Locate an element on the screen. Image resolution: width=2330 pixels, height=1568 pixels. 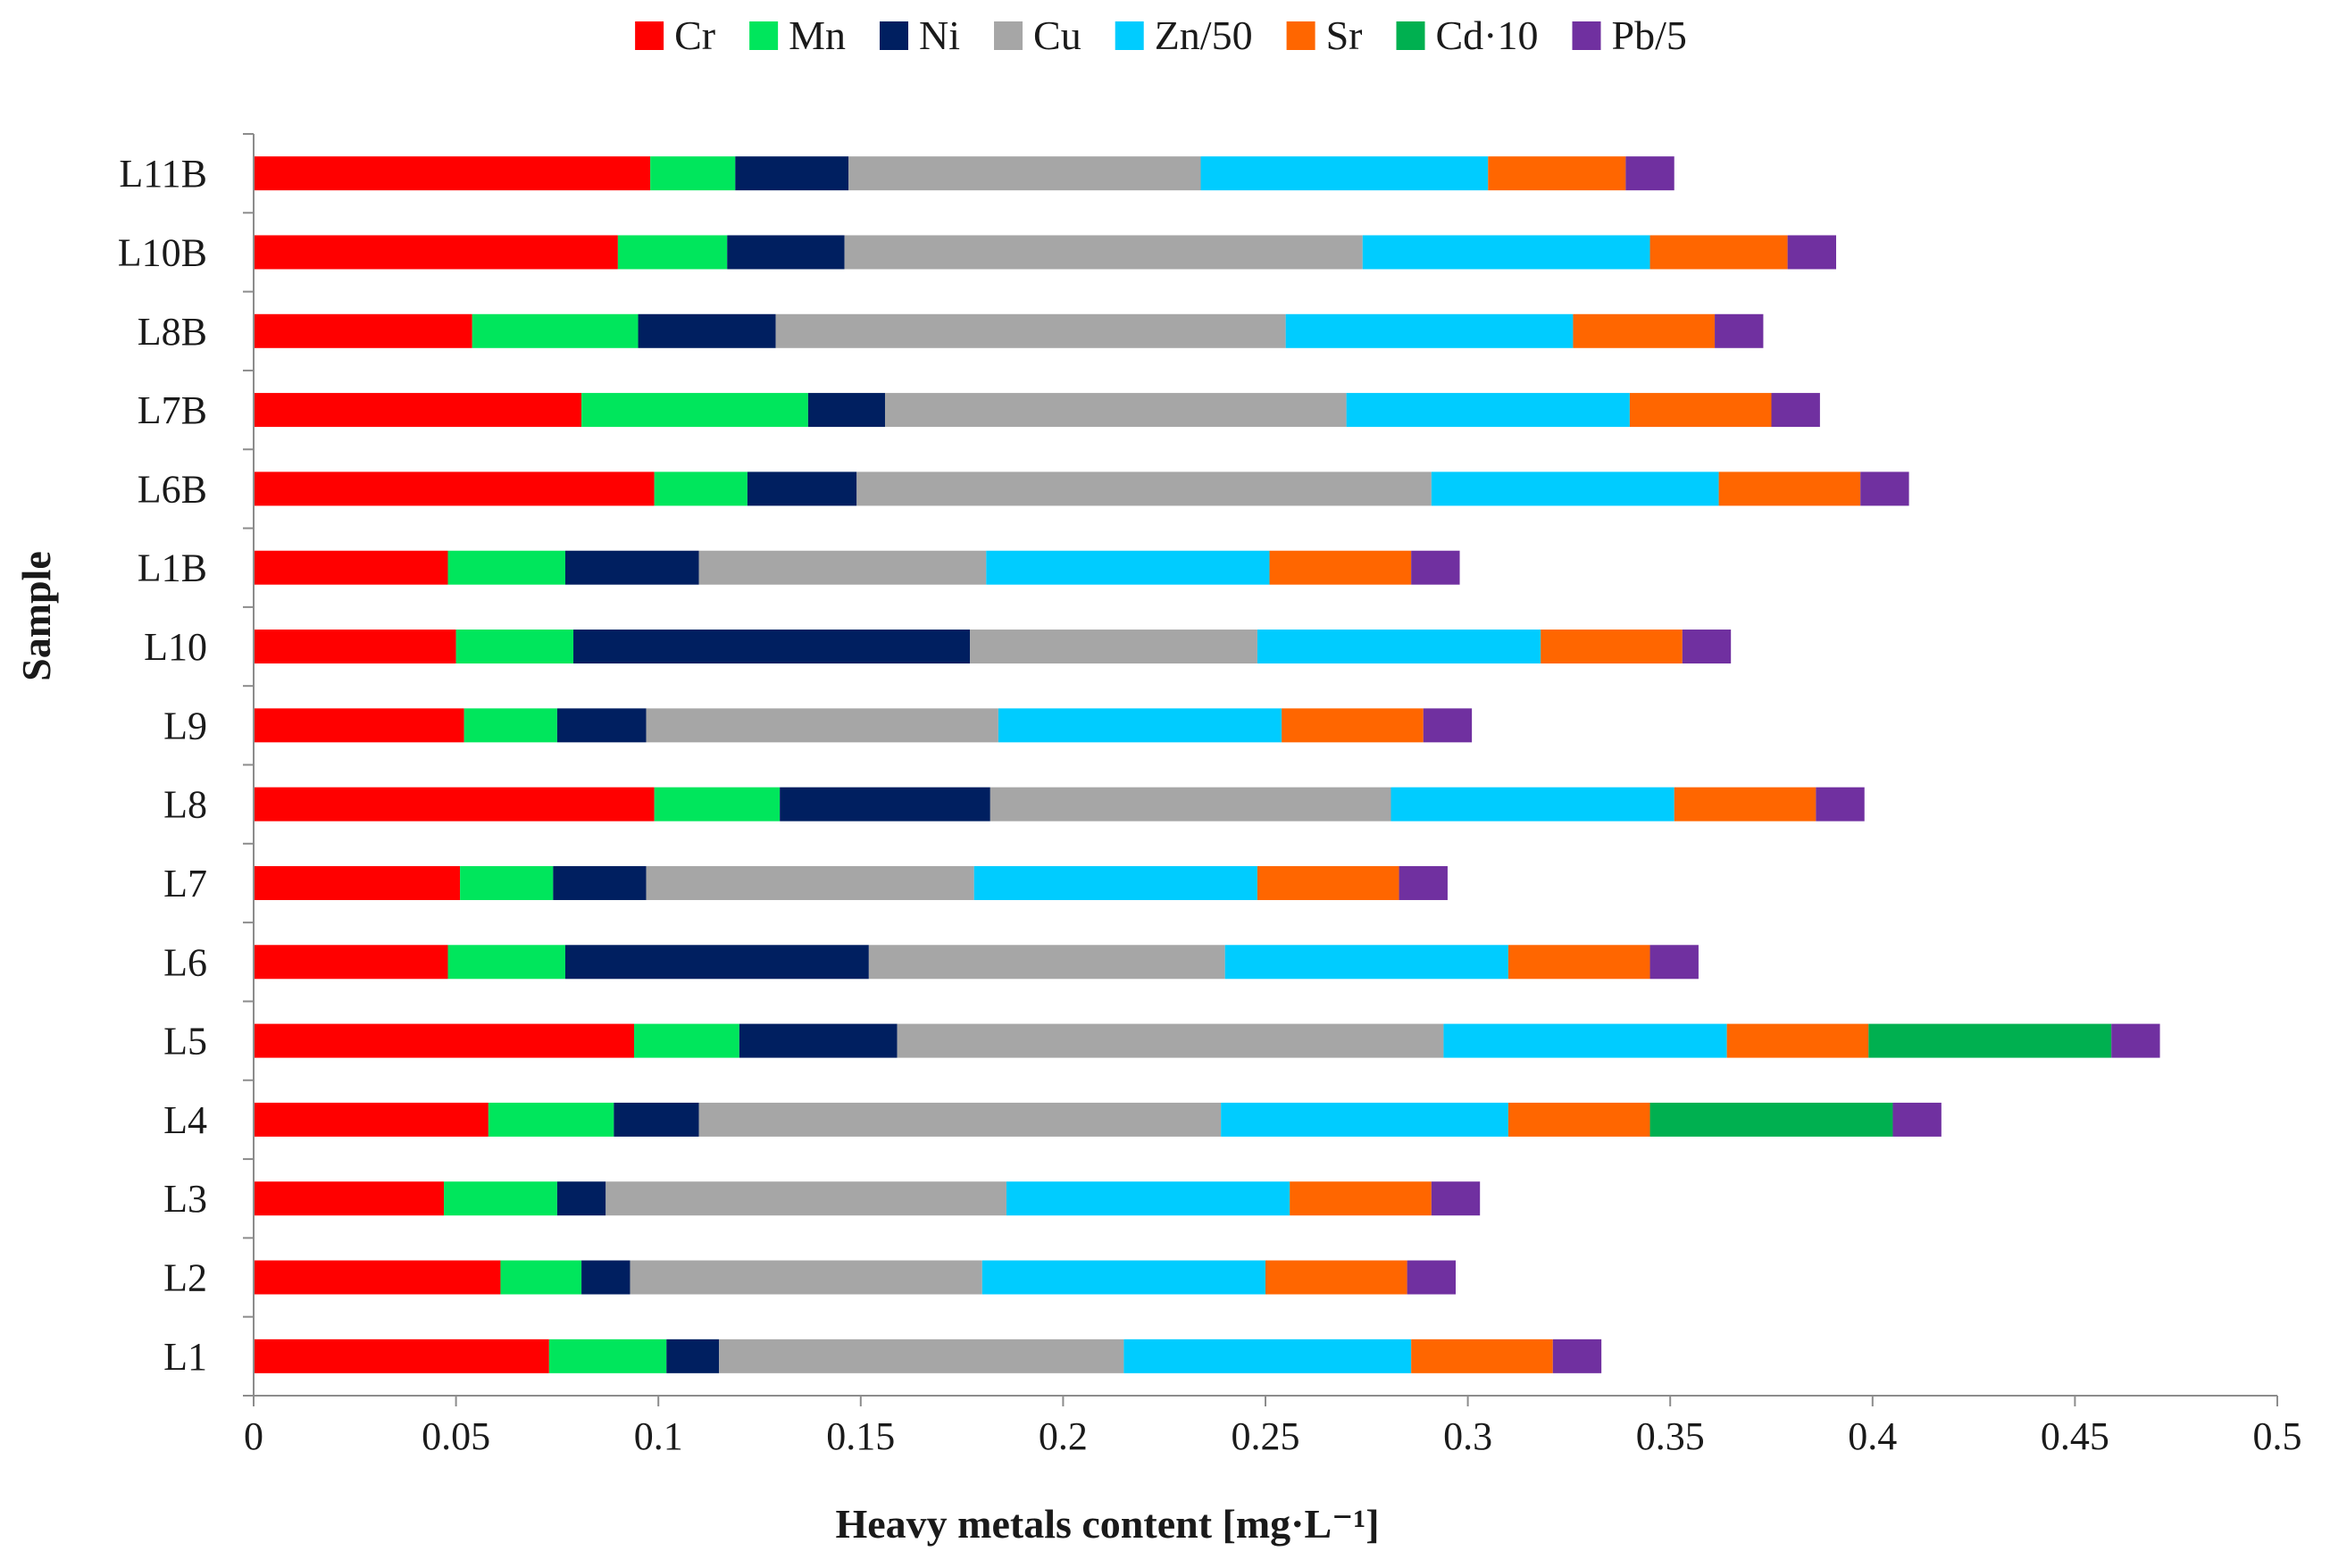
bar-l9-sr is located at coordinates (1353, 726).